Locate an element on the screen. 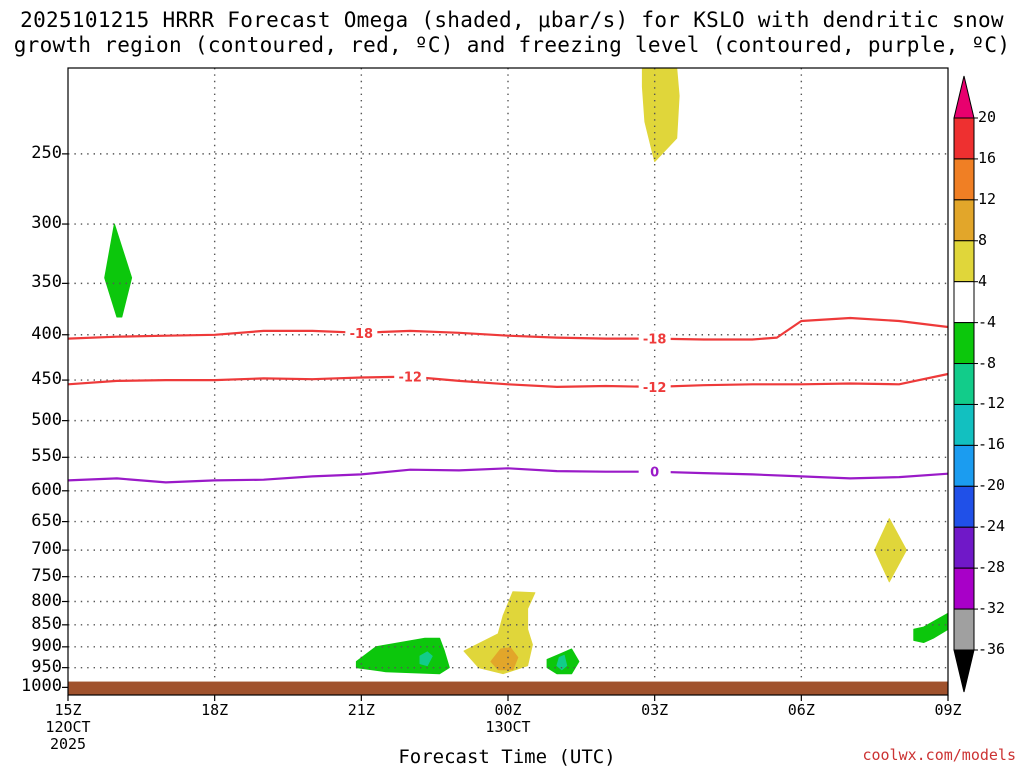  y-tick-label-400: 400 is located at coordinates (46, 333).